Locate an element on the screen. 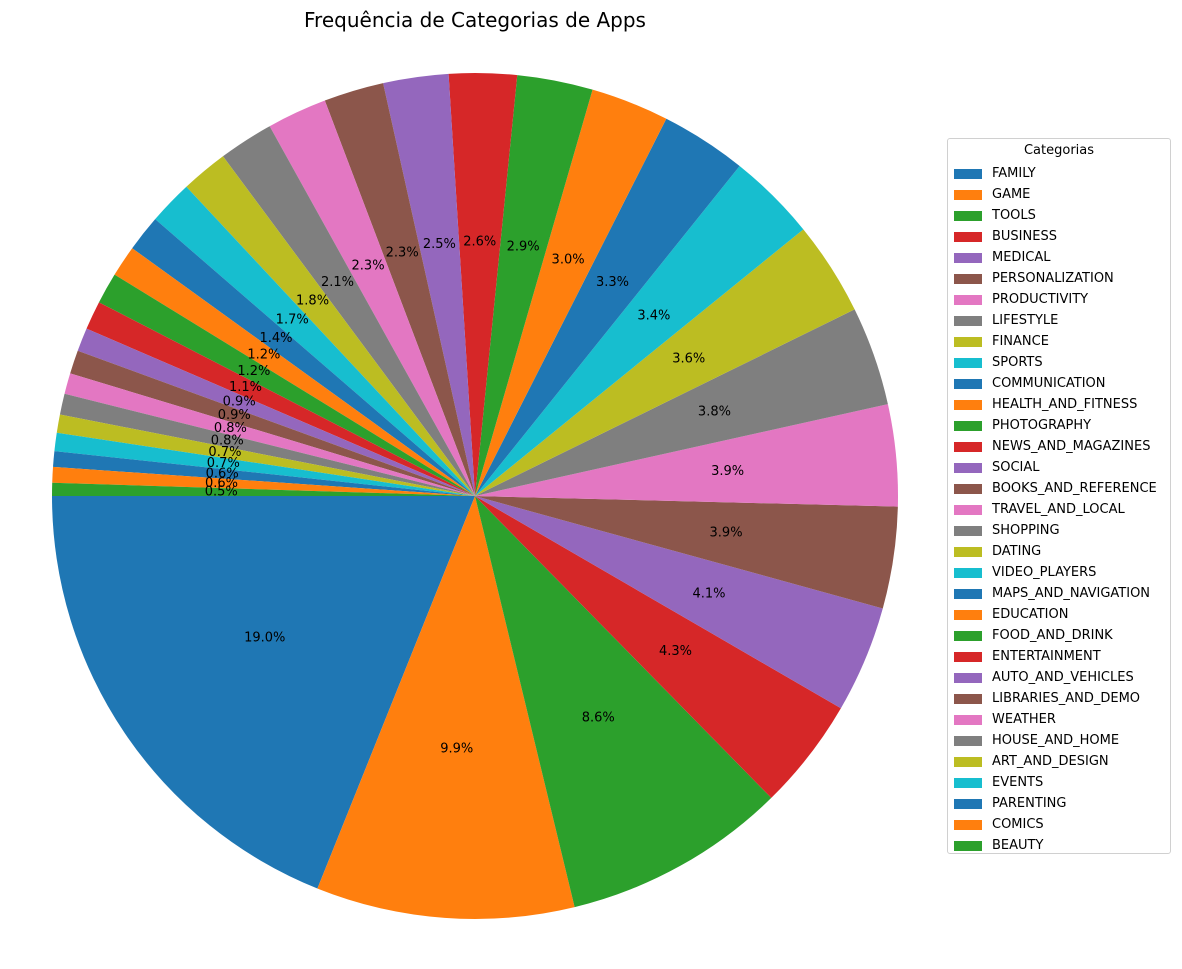  pie-slice-weather is located at coordinates (269, 434).